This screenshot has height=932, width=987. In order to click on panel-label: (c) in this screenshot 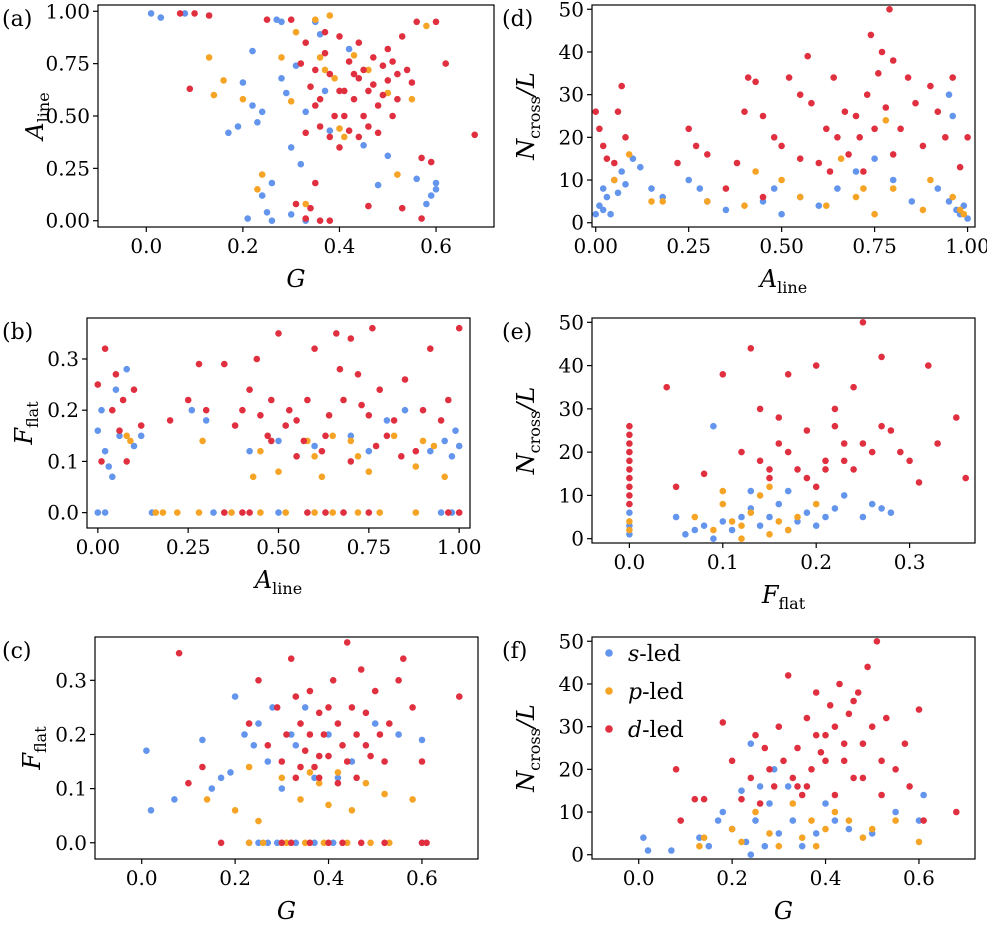, I will do `click(17, 651)`.